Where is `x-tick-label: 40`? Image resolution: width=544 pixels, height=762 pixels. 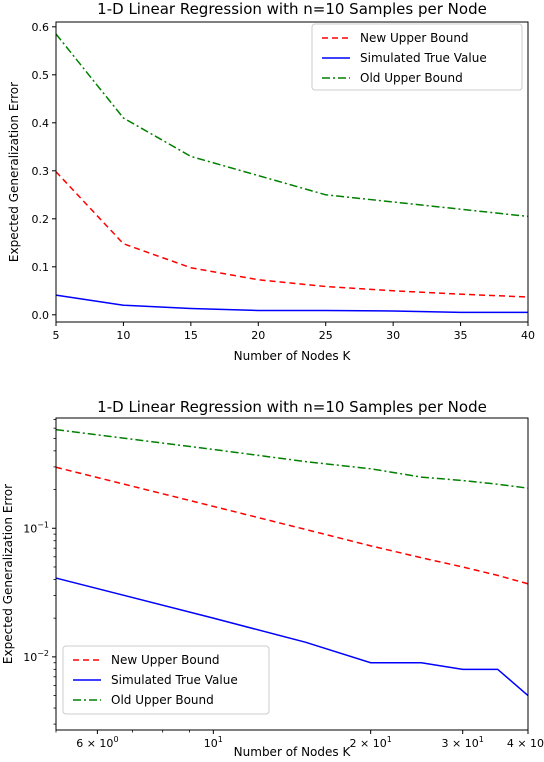
x-tick-label: 40 is located at coordinates (528, 335).